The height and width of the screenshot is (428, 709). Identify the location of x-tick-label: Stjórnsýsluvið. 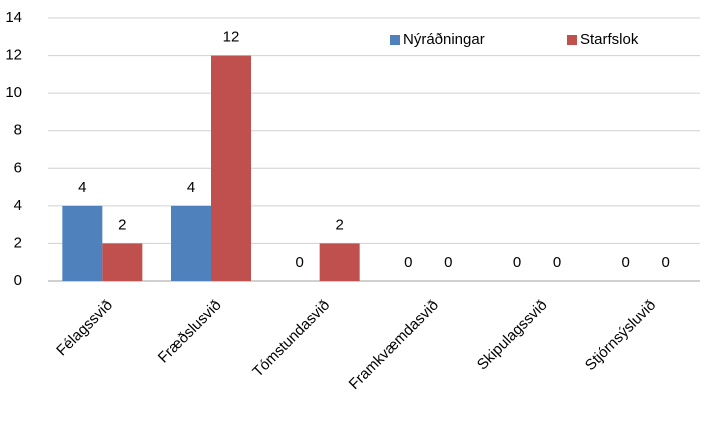
(620, 335).